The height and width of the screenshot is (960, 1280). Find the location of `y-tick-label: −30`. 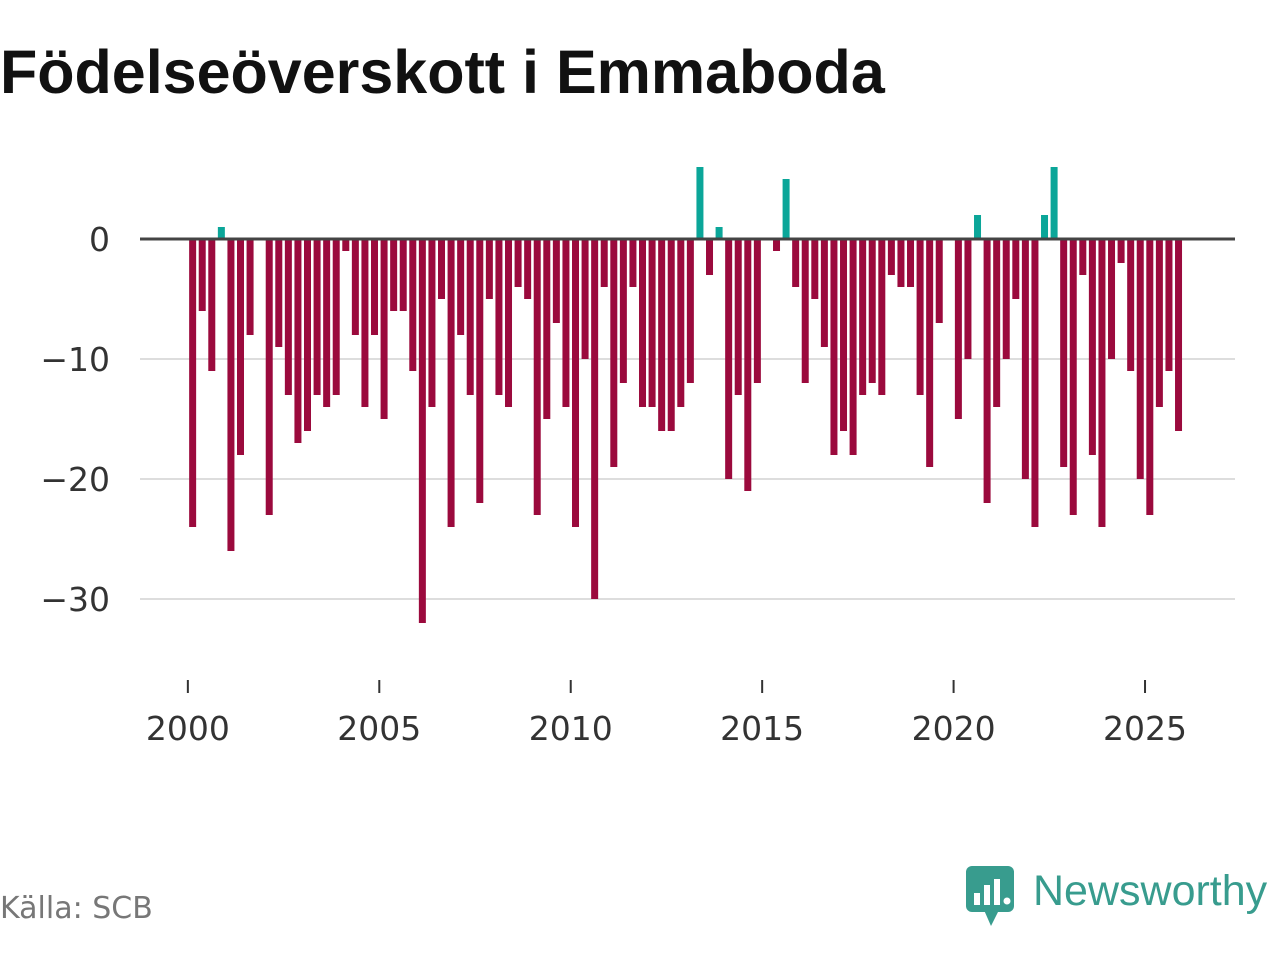

y-tick-label: −30 is located at coordinates (75, 599).